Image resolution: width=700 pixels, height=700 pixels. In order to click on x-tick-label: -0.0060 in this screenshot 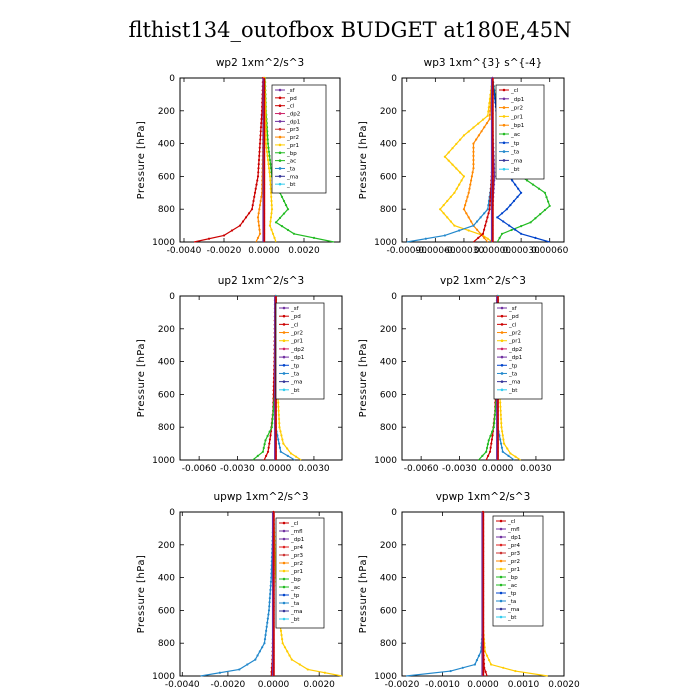, I will do `click(421, 469)`.